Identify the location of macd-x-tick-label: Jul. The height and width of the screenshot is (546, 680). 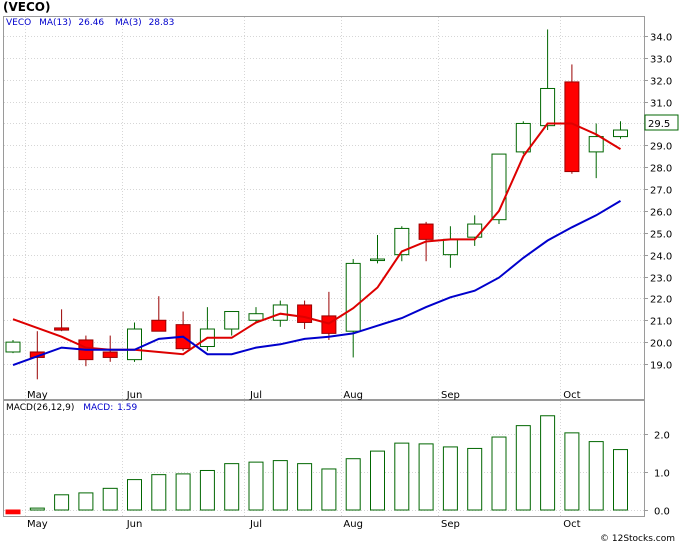
(255, 524).